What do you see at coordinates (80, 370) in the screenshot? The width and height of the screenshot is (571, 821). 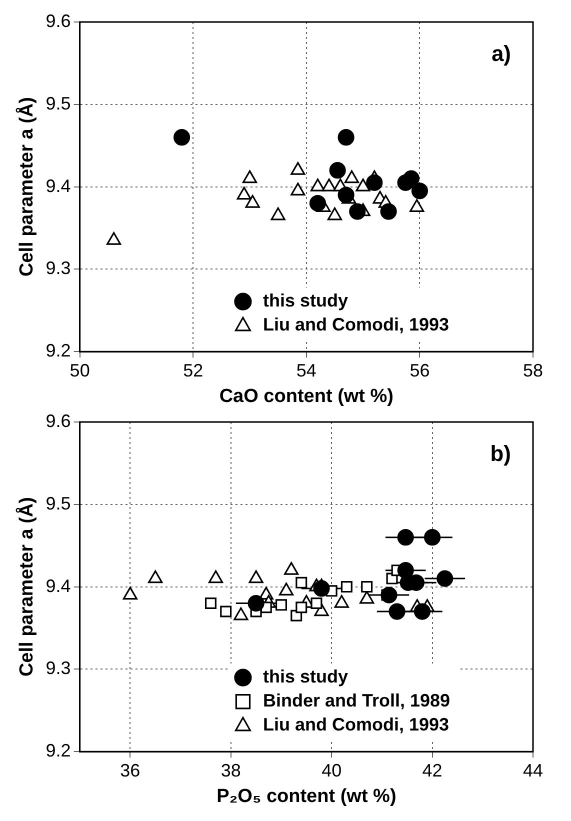 I see `x-tick-label: 50` at bounding box center [80, 370].